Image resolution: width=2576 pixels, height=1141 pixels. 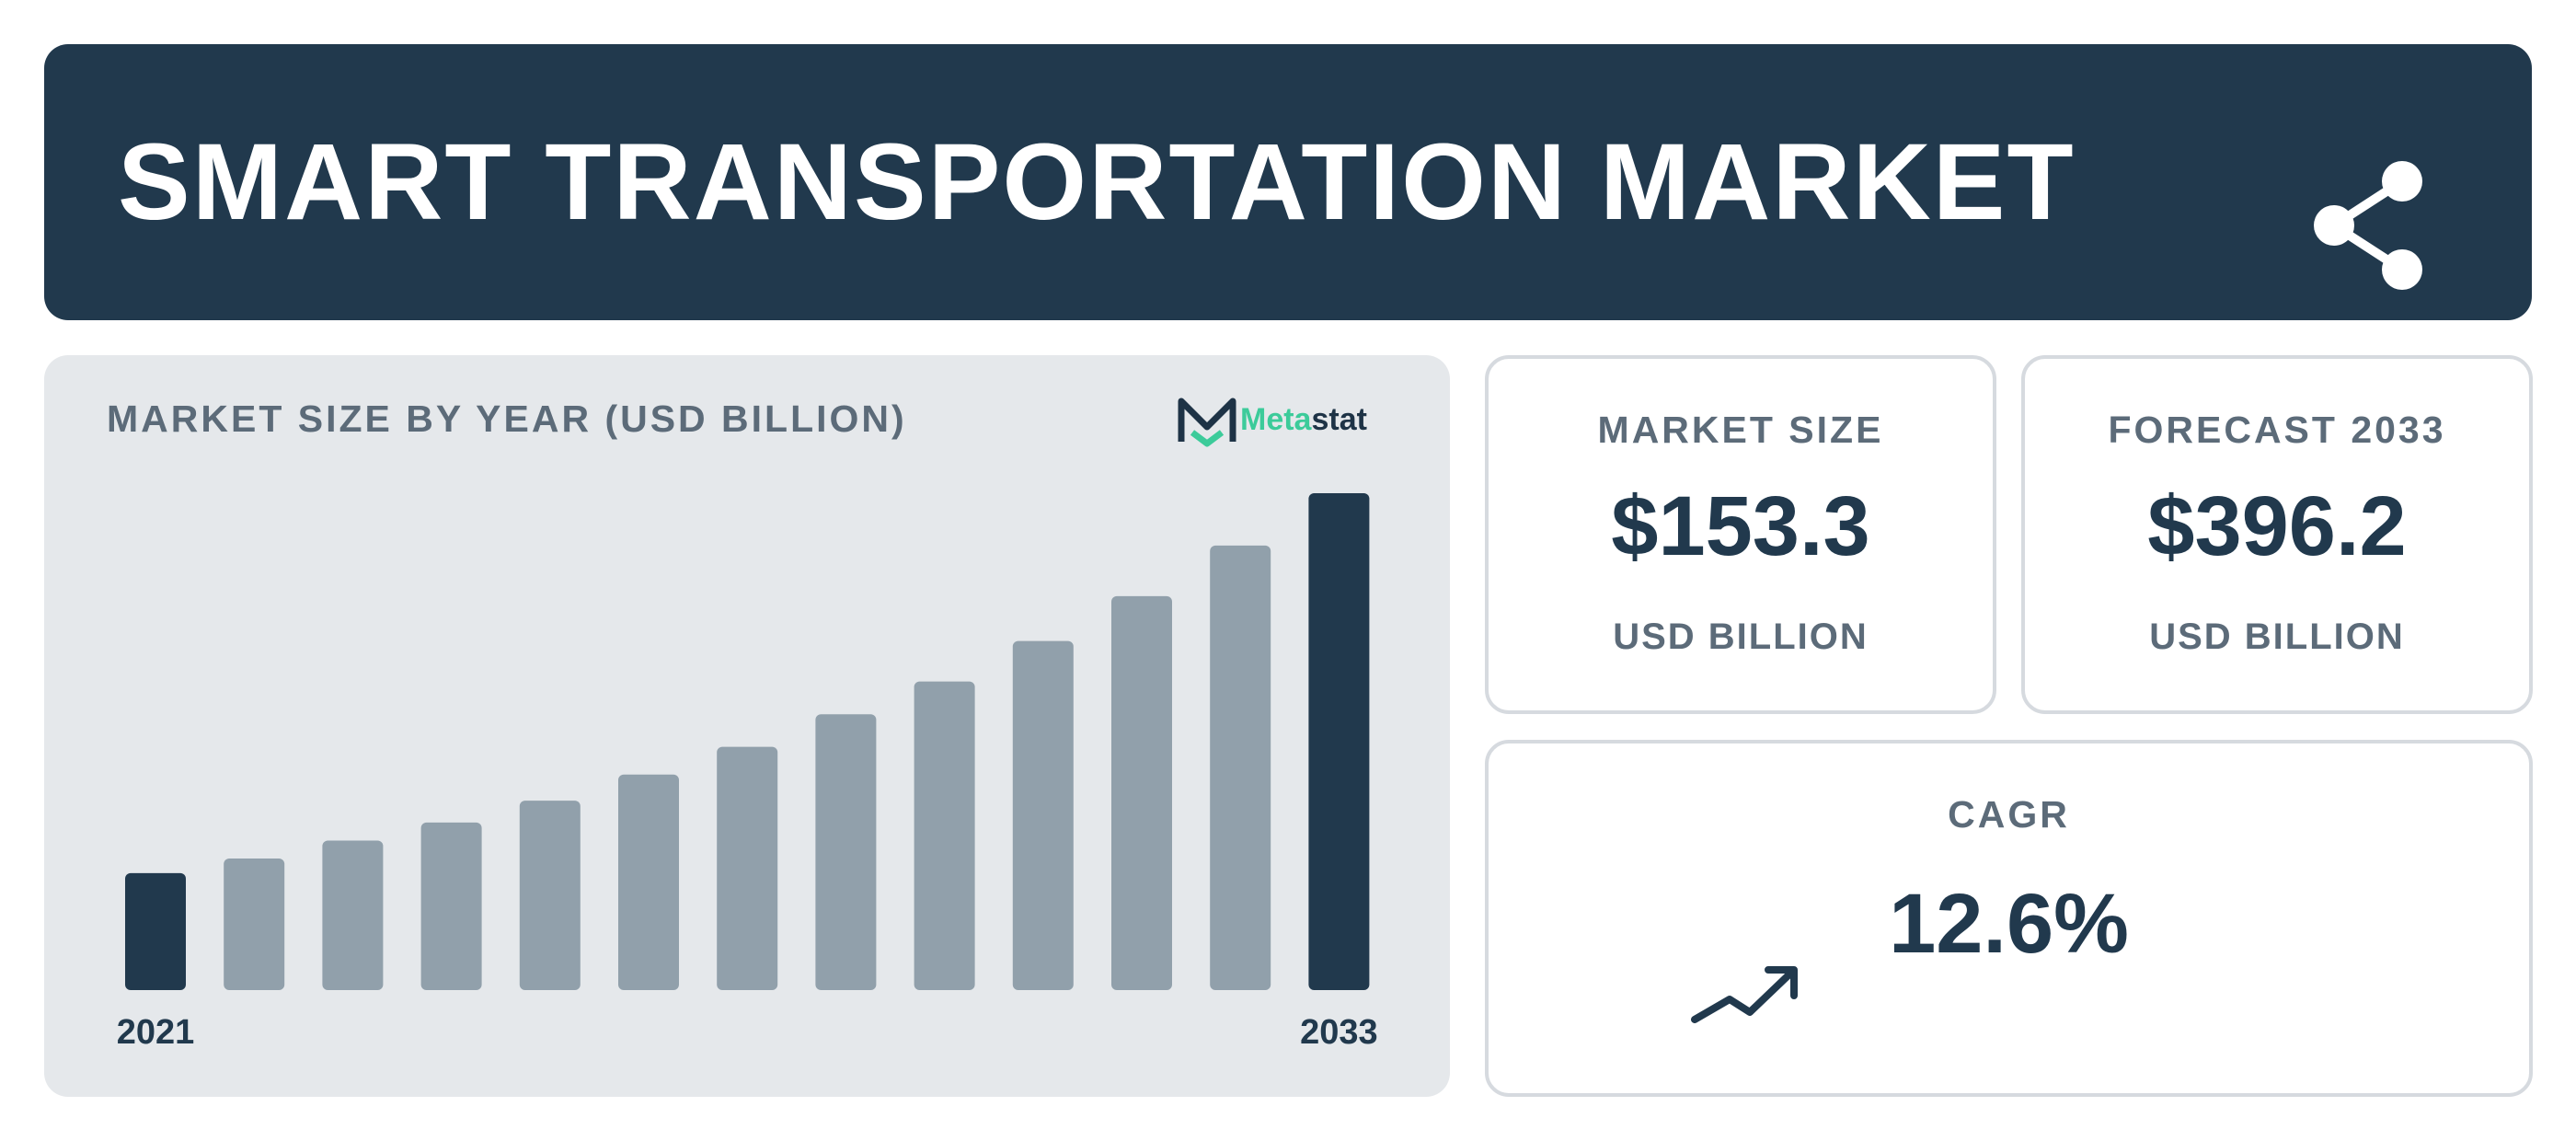 I want to click on forecast-value: $396.2, so click(x=2277, y=526).